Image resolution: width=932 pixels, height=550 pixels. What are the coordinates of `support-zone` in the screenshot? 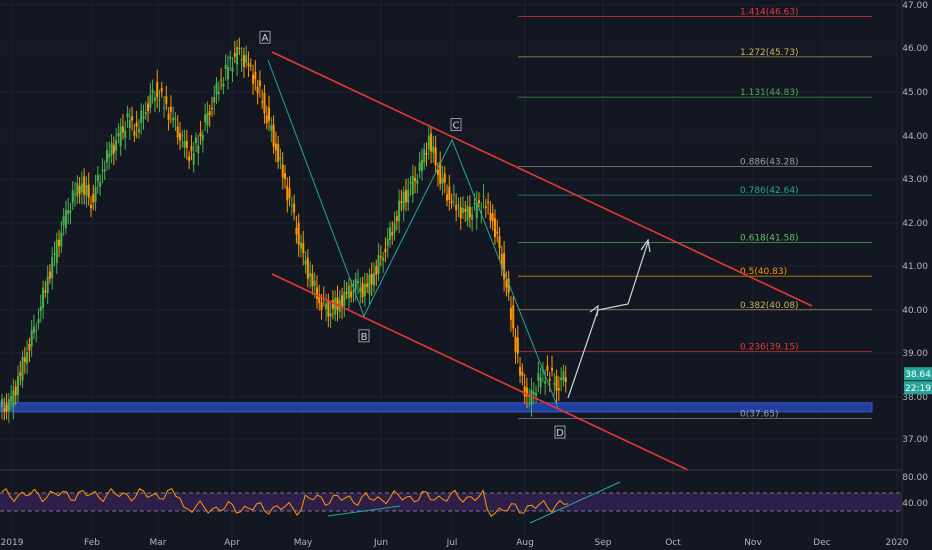 It's located at (436, 407).